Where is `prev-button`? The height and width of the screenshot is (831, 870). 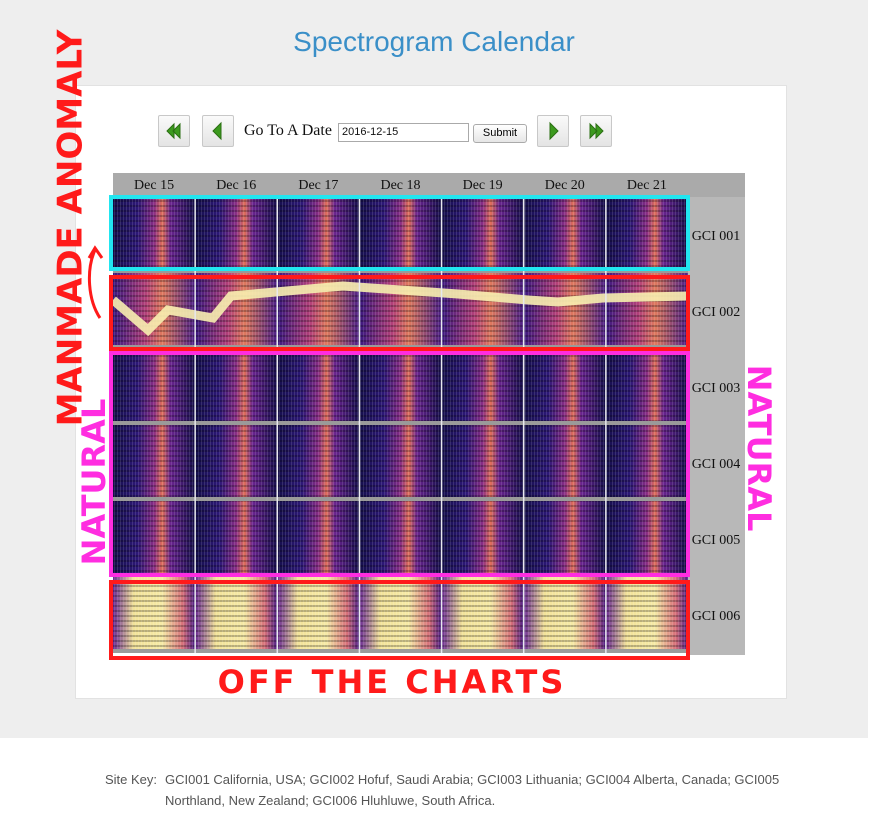
prev-button is located at coordinates (218, 131).